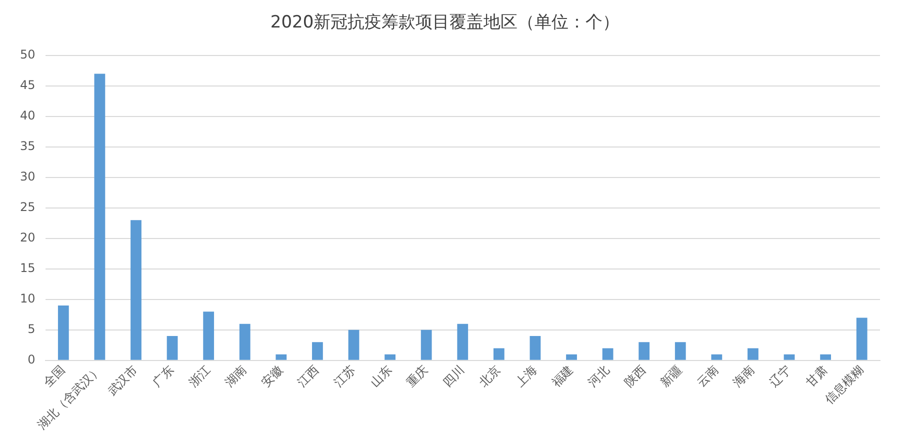  What do you see at coordinates (381, 376) in the screenshot?
I see `x-tick-label: 山东` at bounding box center [381, 376].